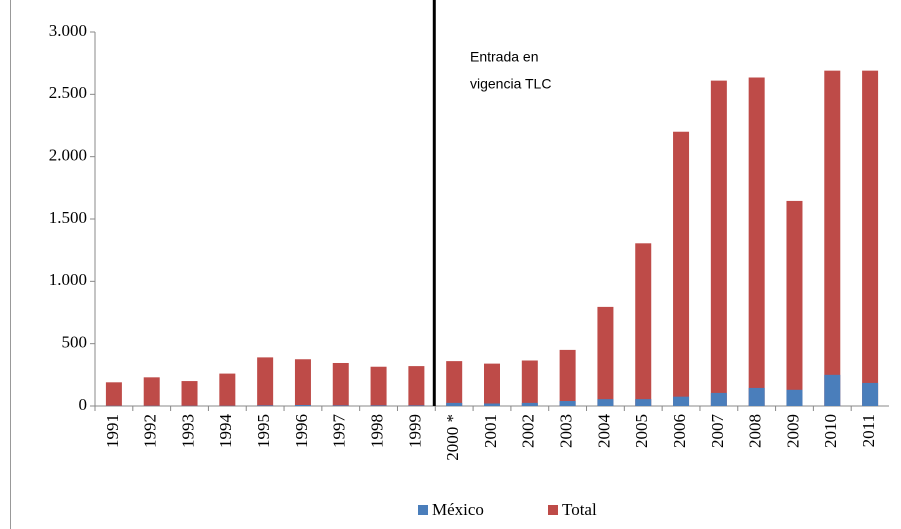 The height and width of the screenshot is (529, 901). I want to click on chart-frame, so click(10, 264).